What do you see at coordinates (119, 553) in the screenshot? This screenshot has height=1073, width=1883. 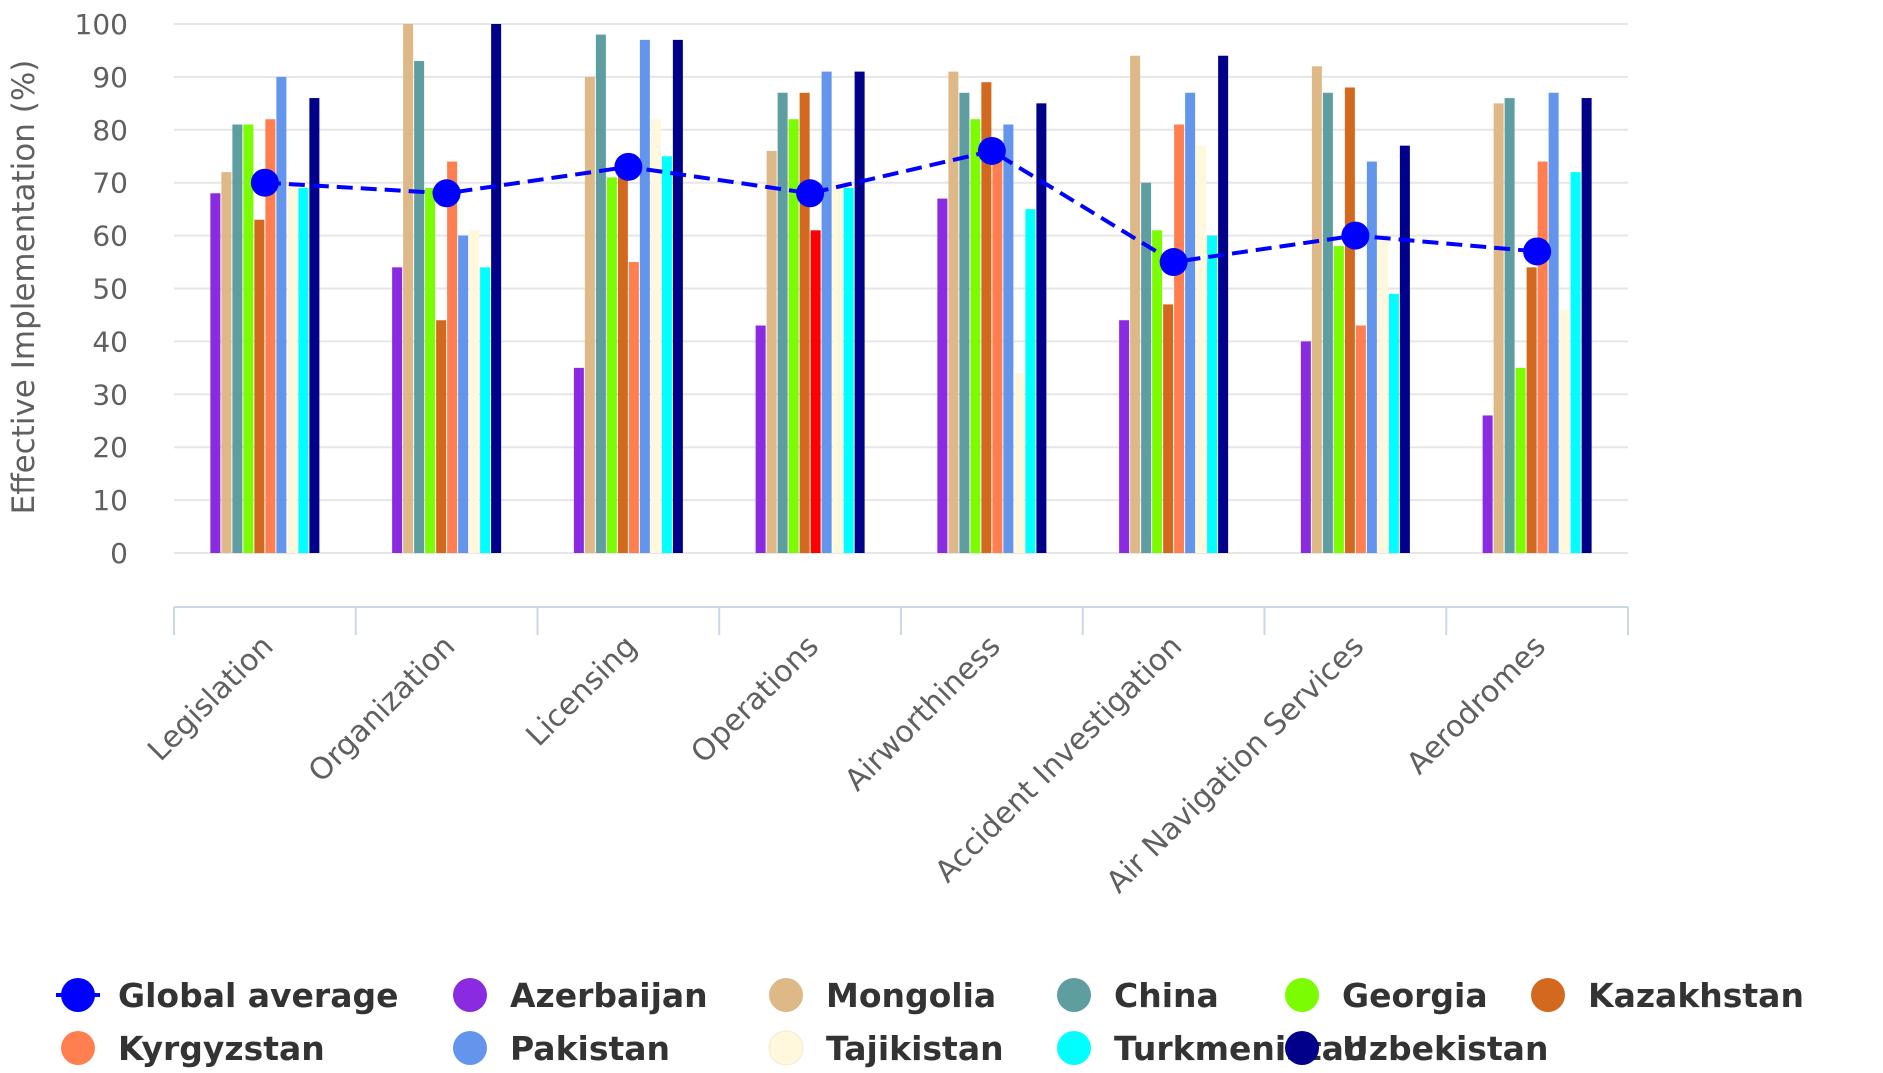 I see `y-tick-label: 0` at bounding box center [119, 553].